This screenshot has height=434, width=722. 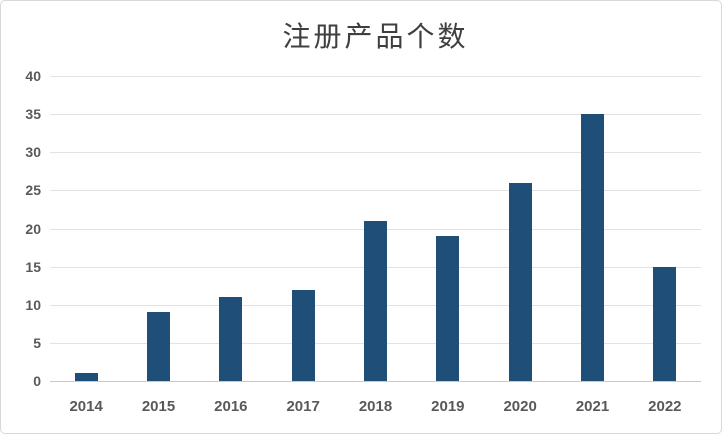 What do you see at coordinates (231, 339) in the screenshot?
I see `bar-2016` at bounding box center [231, 339].